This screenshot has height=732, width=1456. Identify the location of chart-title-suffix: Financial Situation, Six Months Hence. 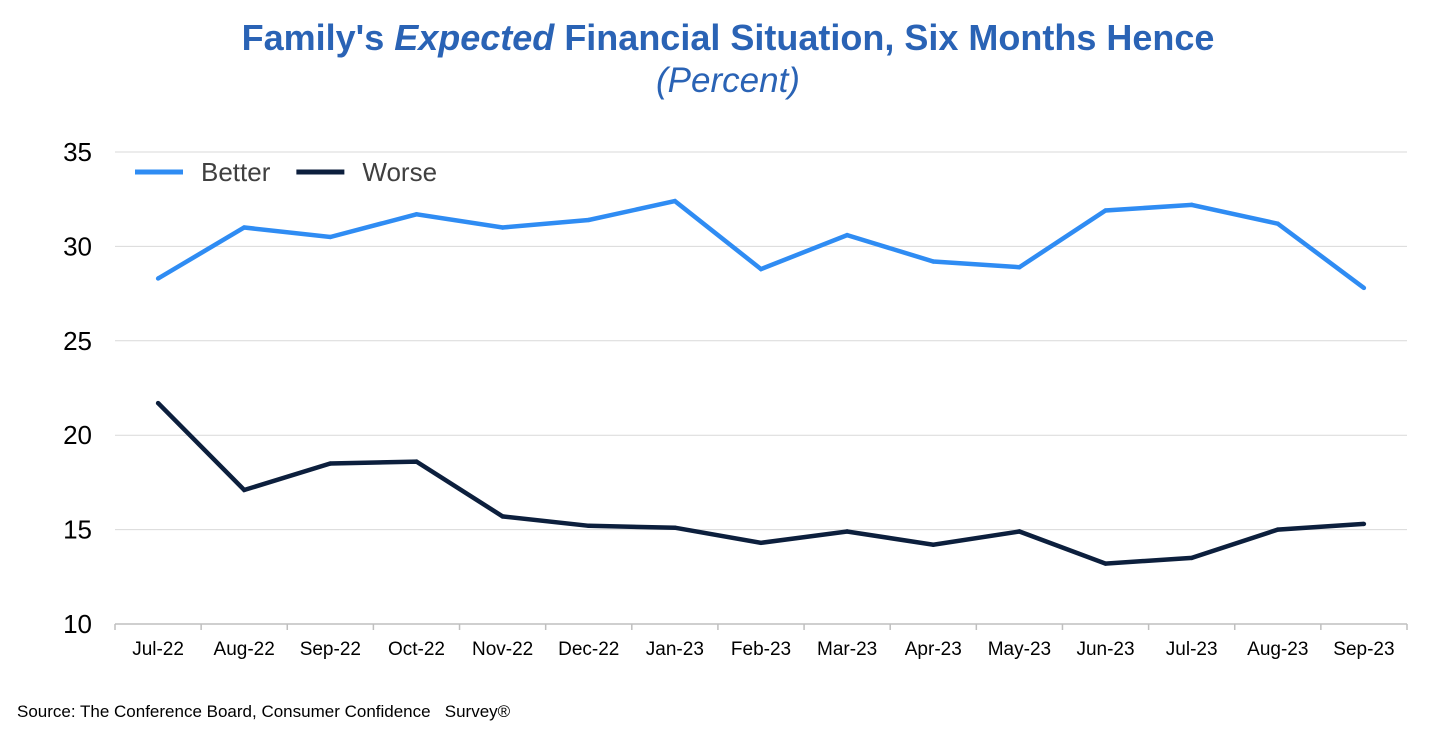
(884, 37).